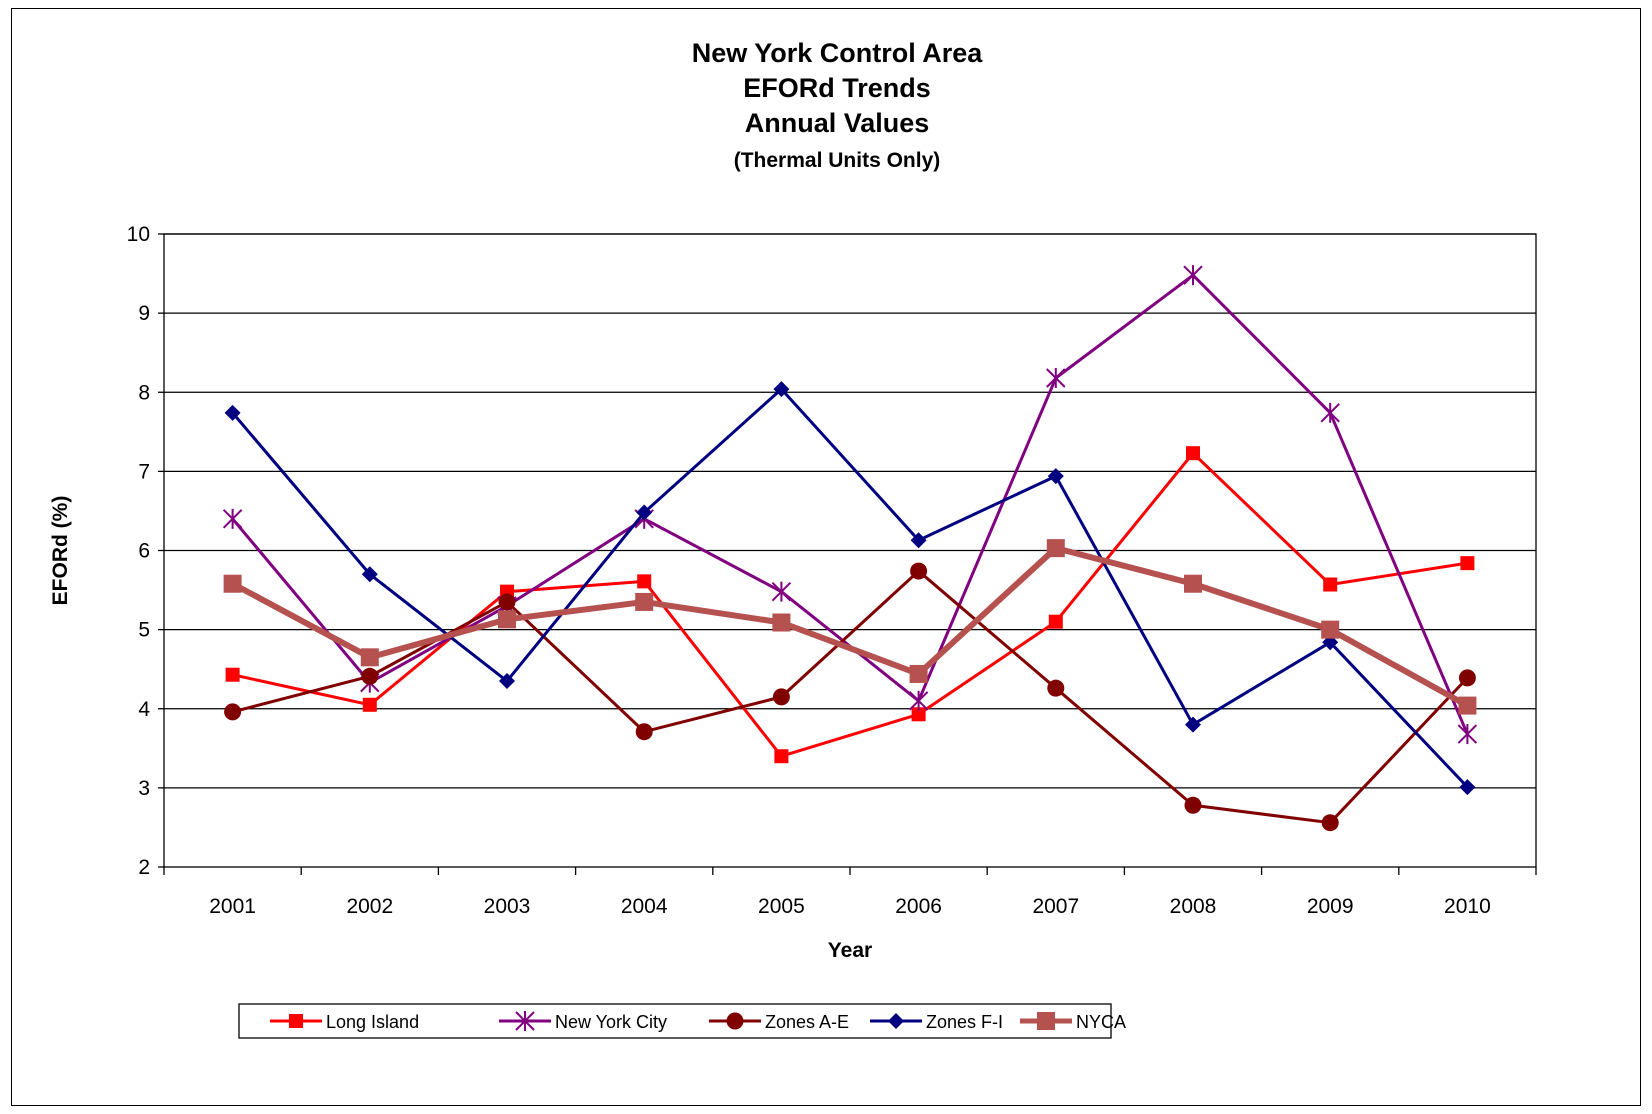  What do you see at coordinates (837, 123) in the screenshot?
I see `chart-title-line-3: Annual Values` at bounding box center [837, 123].